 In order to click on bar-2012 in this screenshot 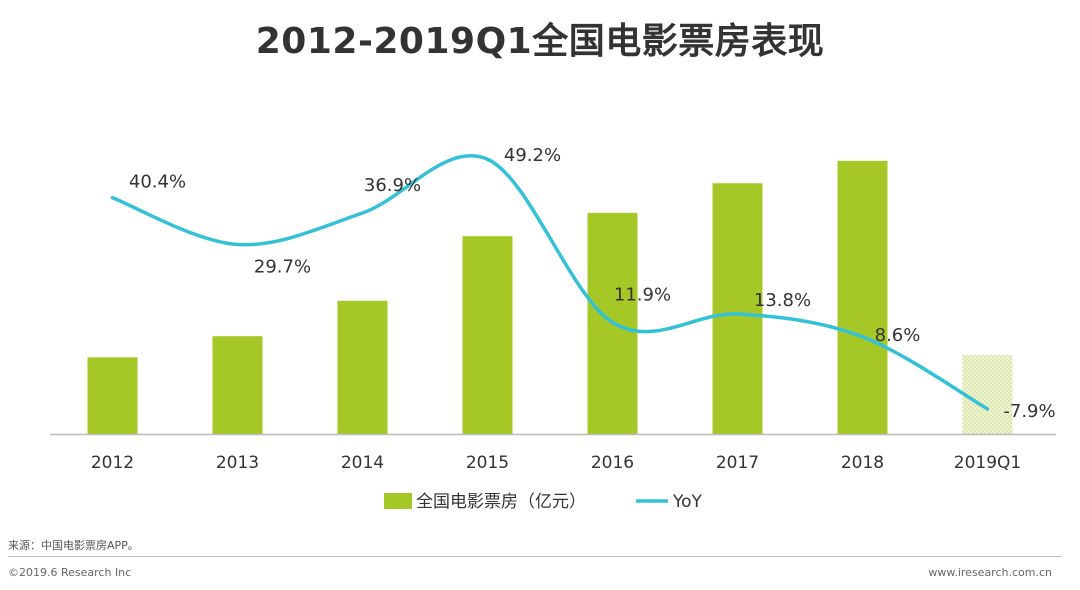, I will do `click(112, 395)`.